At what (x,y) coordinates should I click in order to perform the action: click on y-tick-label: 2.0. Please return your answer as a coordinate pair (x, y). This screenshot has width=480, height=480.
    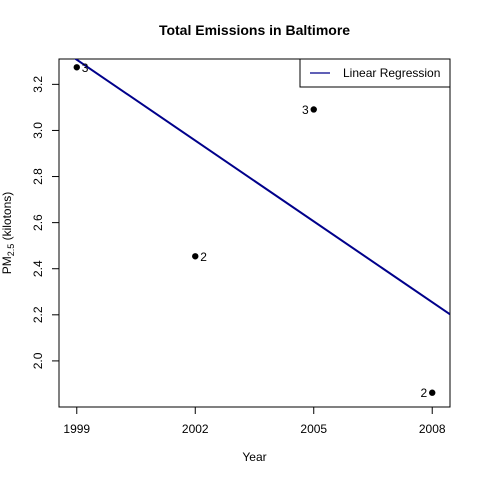
    Looking at the image, I should click on (38, 360).